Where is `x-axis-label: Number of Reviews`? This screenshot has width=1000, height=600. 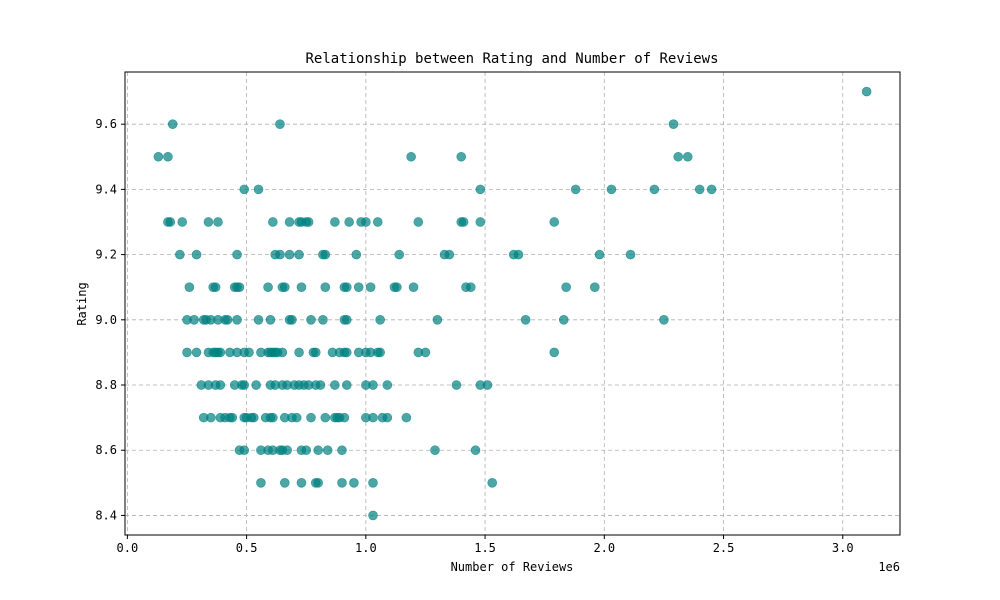
x-axis-label: Number of Reviews is located at coordinates (512, 567).